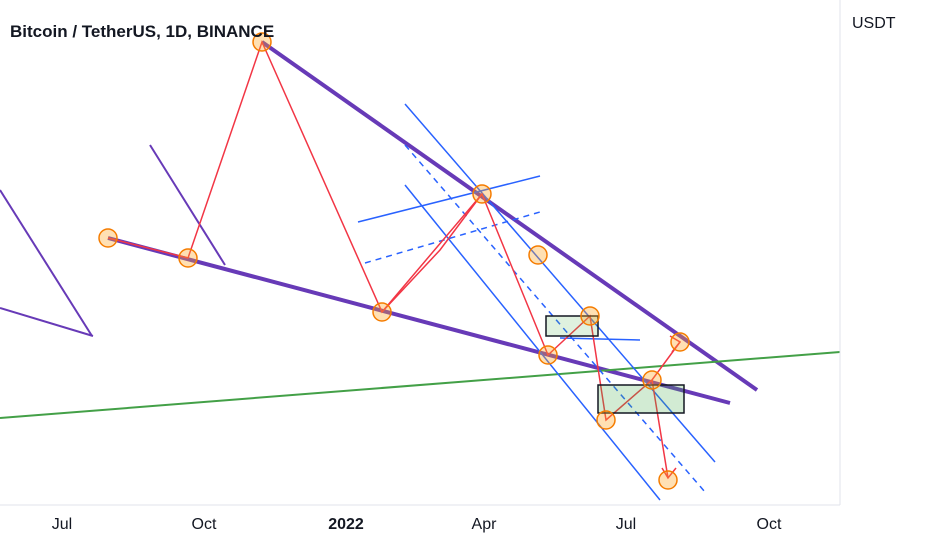  I want to click on time-axis-bg, so click(420, 527).